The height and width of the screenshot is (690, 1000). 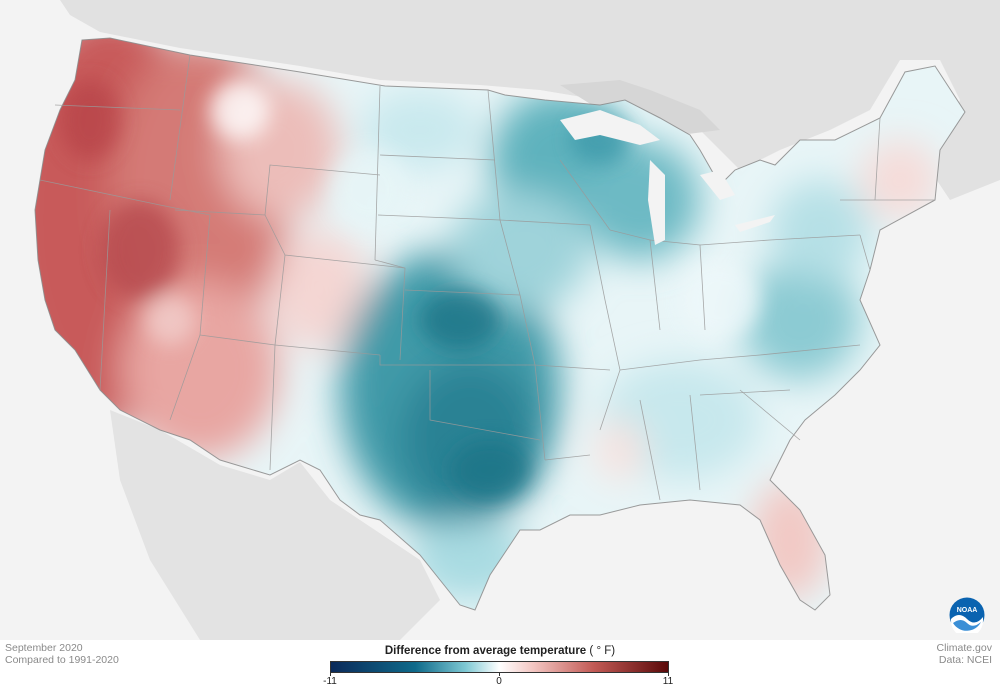 What do you see at coordinates (610, 127) in the screenshot?
I see `lake-superior` at bounding box center [610, 127].